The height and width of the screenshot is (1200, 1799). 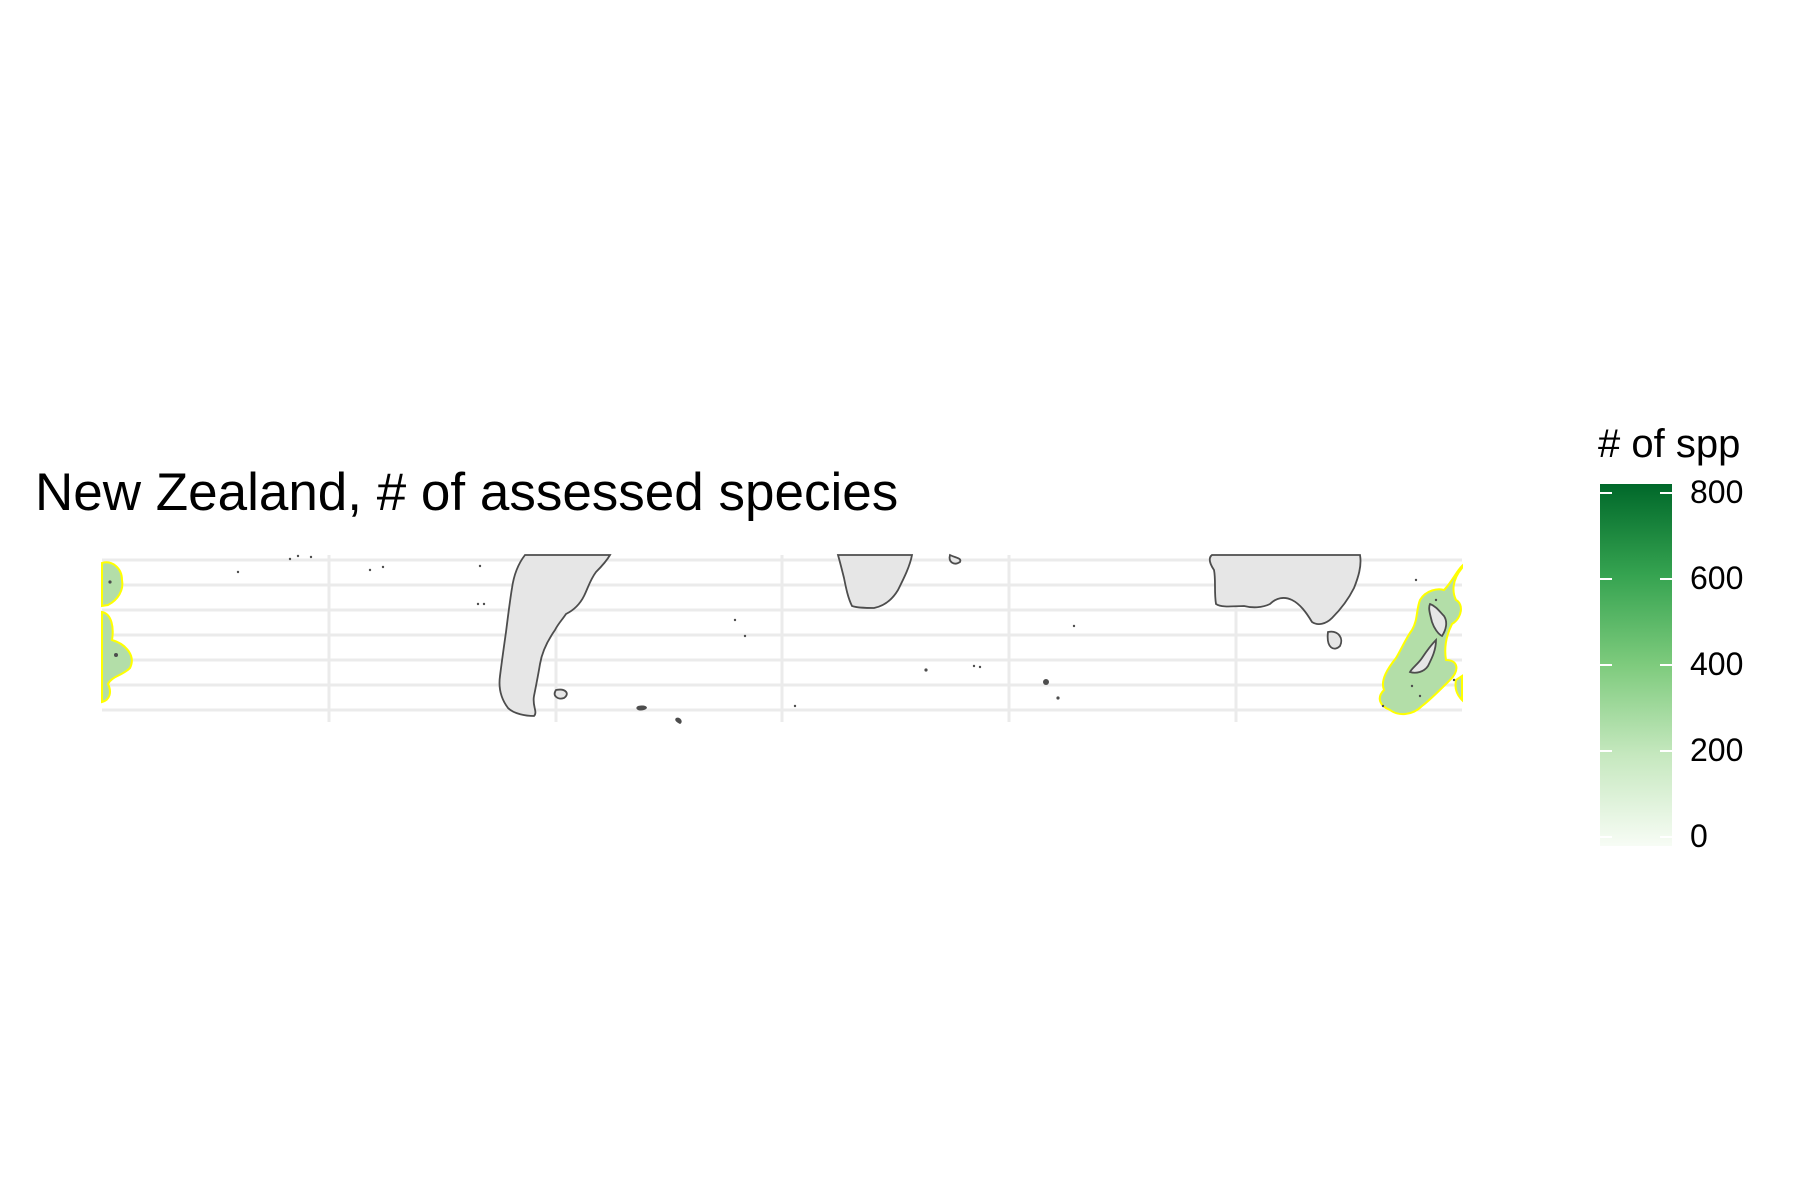 I want to click on species-region-new-zealand, so click(x=1420, y=639).